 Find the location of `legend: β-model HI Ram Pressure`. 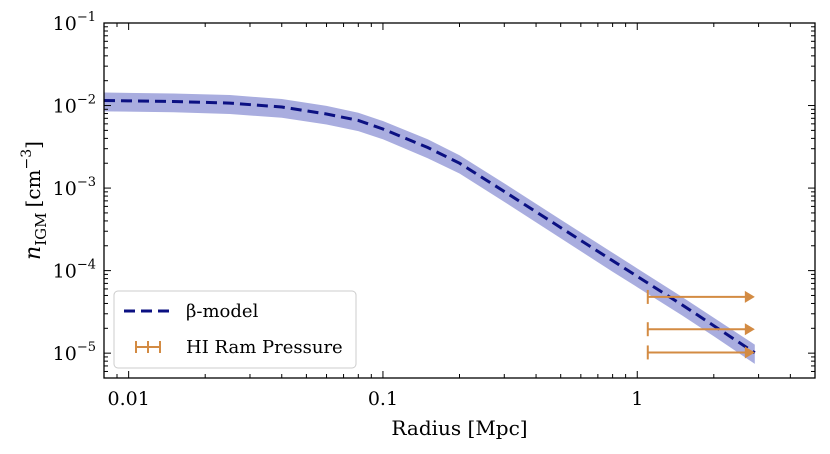

legend: β-model HI Ram Pressure is located at coordinates (235, 329).